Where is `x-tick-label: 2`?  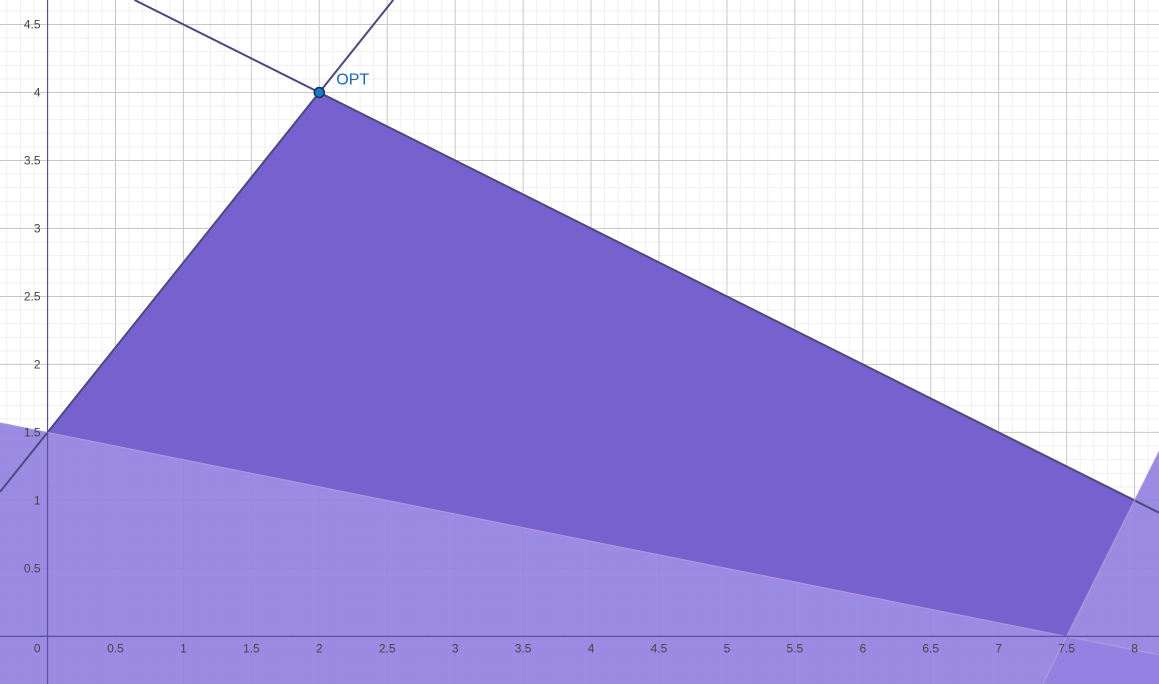
x-tick-label: 2 is located at coordinates (319, 648).